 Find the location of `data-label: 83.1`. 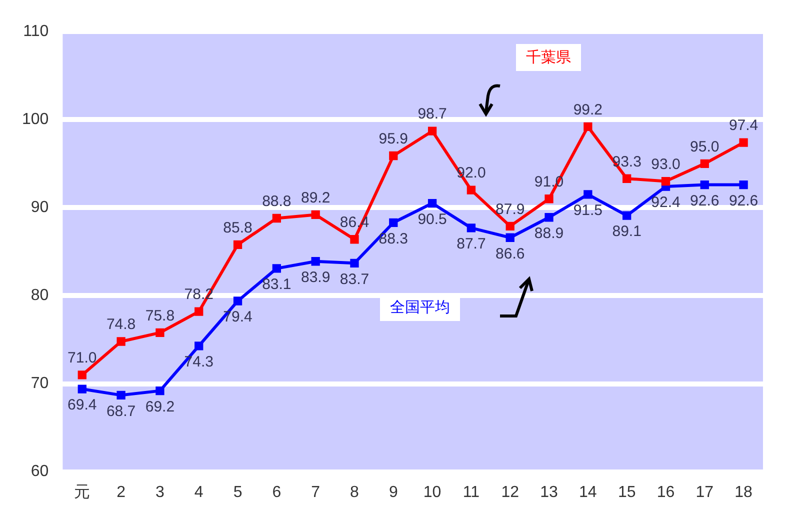

data-label: 83.1 is located at coordinates (277, 285).